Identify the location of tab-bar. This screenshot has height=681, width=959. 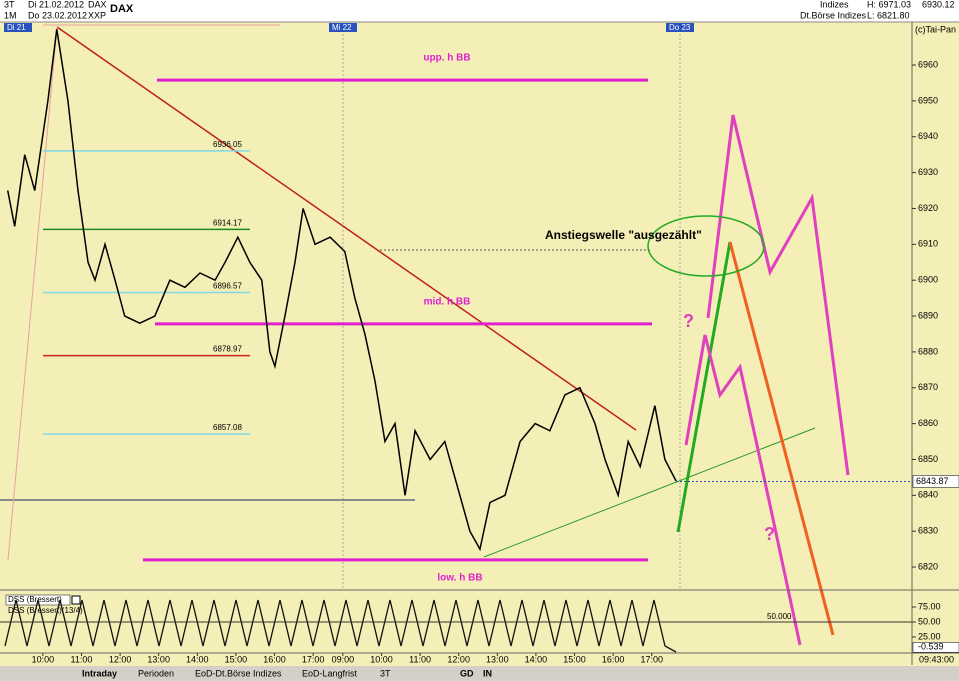
(479, 673).